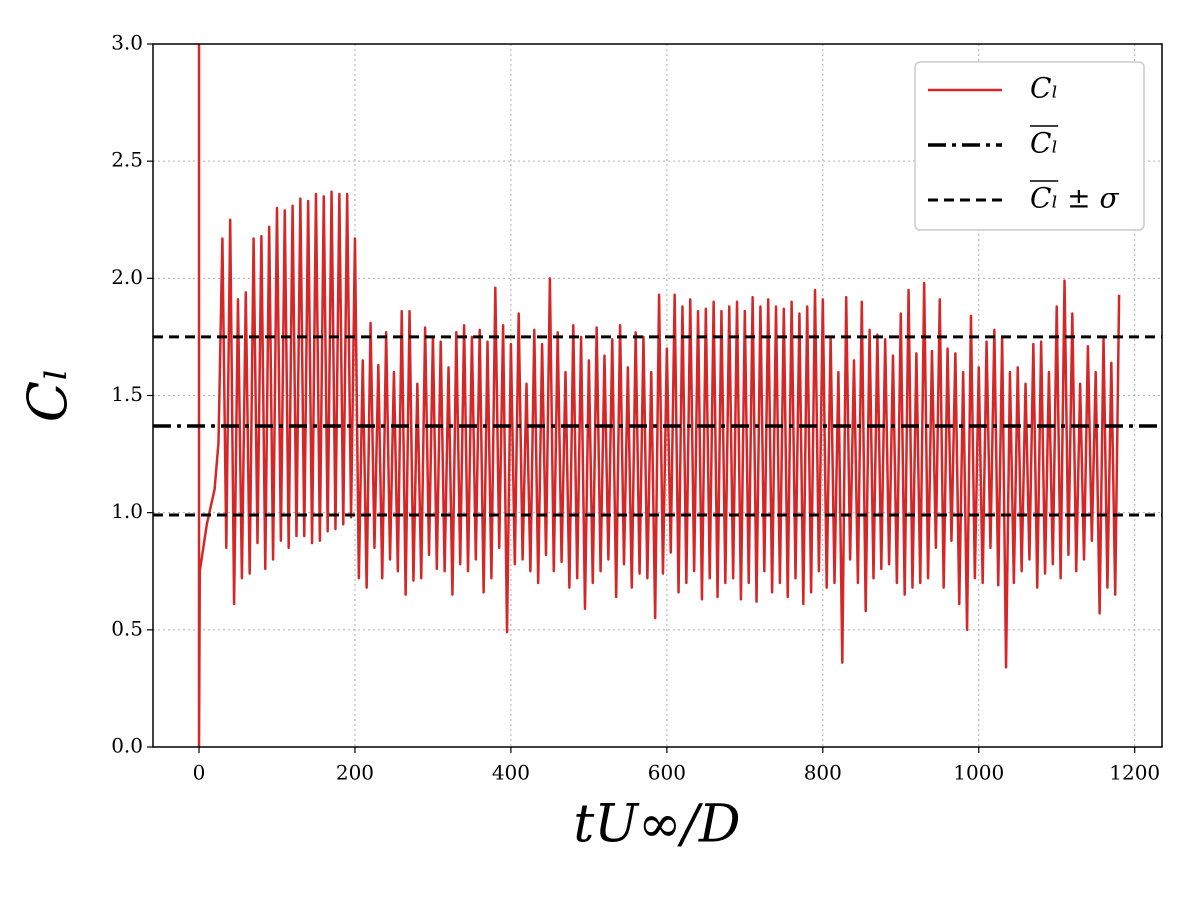 This screenshot has width=1196, height=897. Describe the element at coordinates (127, 746) in the screenshot. I see `y-tick-label: 0.0` at that location.